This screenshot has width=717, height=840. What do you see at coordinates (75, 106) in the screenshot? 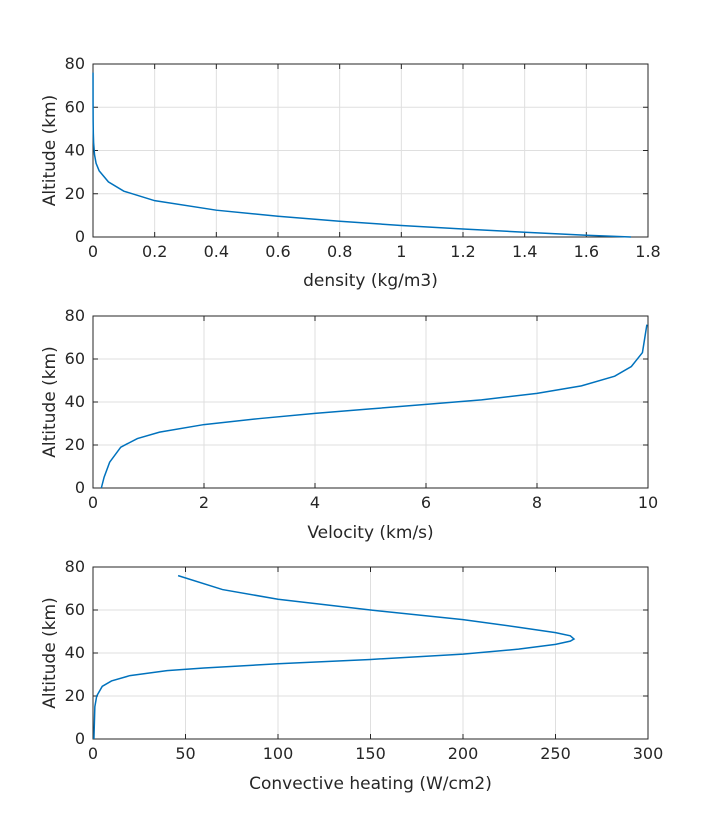
I see `density-y-tick-label: 60` at bounding box center [75, 106].